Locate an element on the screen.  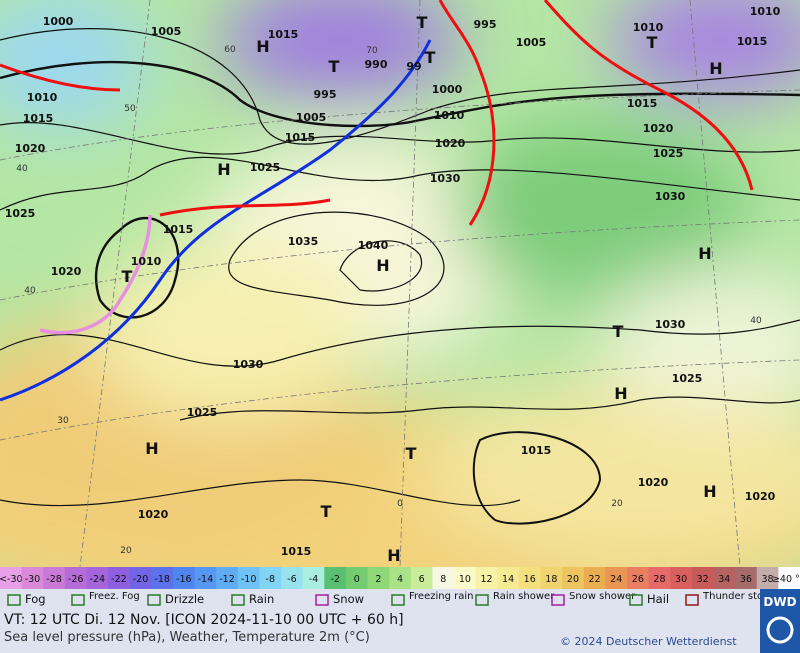
copyright: © 2024 Deutscher Wetterdienst is located at coordinates (648, 641).